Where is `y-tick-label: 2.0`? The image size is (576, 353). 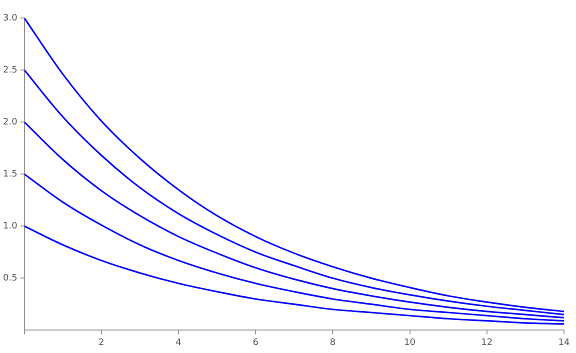
y-tick-label: 2.0 is located at coordinates (10, 122).